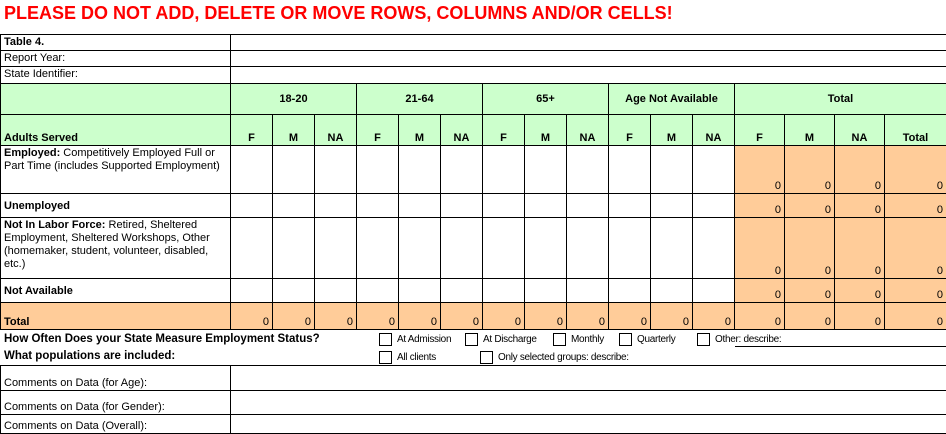  Describe the element at coordinates (501, 339) in the screenshot. I see `employment-option: At Discharge` at that location.